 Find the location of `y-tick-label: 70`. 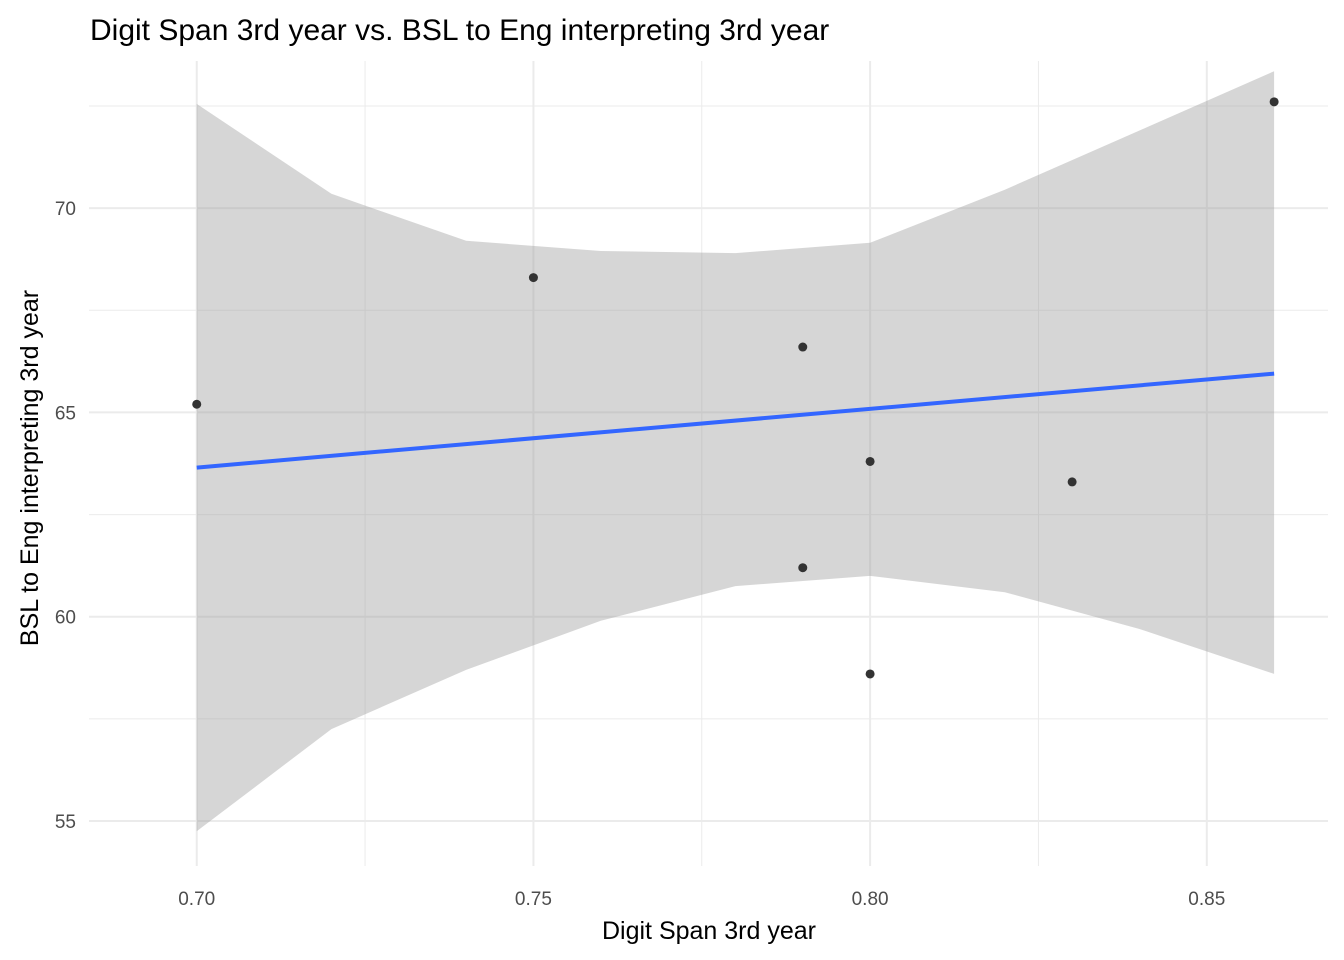

y-tick-label: 70 is located at coordinates (65, 209).